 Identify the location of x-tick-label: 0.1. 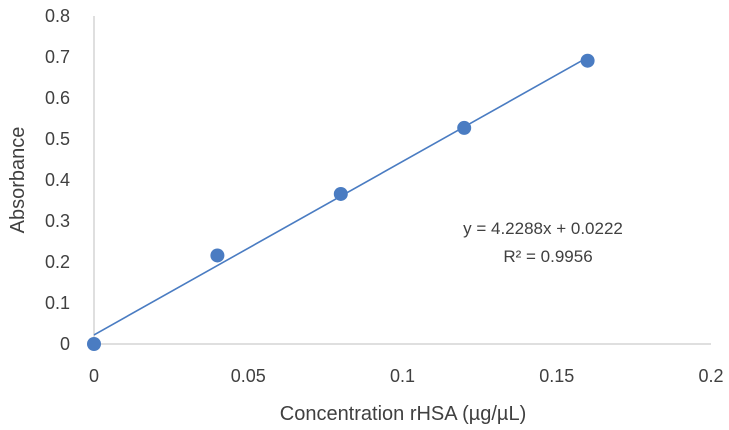
(402, 376).